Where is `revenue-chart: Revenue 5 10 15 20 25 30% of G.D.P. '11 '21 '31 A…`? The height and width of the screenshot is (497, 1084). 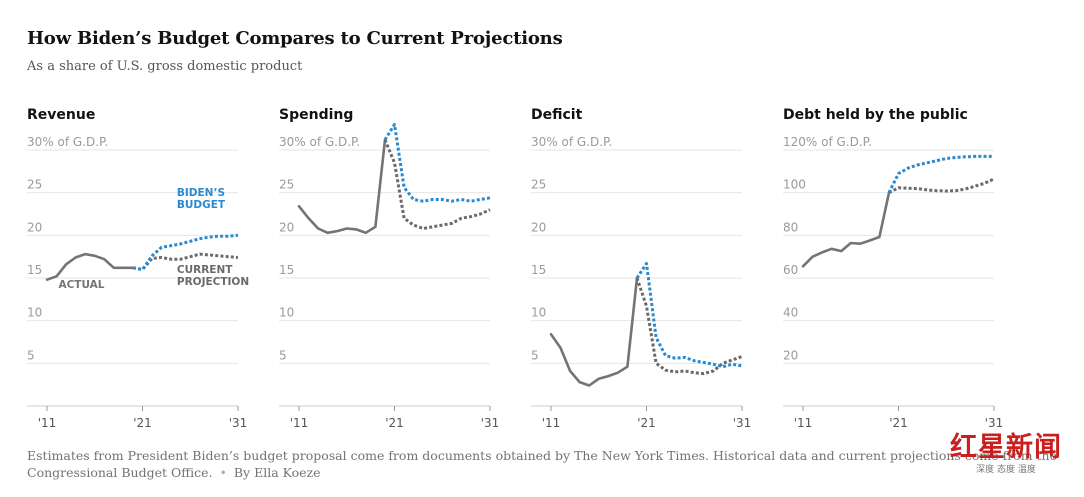 revenue-chart: Revenue 5 10 15 20 25 30% of G.D.P. '11 '21 '31 A… is located at coordinates (142, 267).